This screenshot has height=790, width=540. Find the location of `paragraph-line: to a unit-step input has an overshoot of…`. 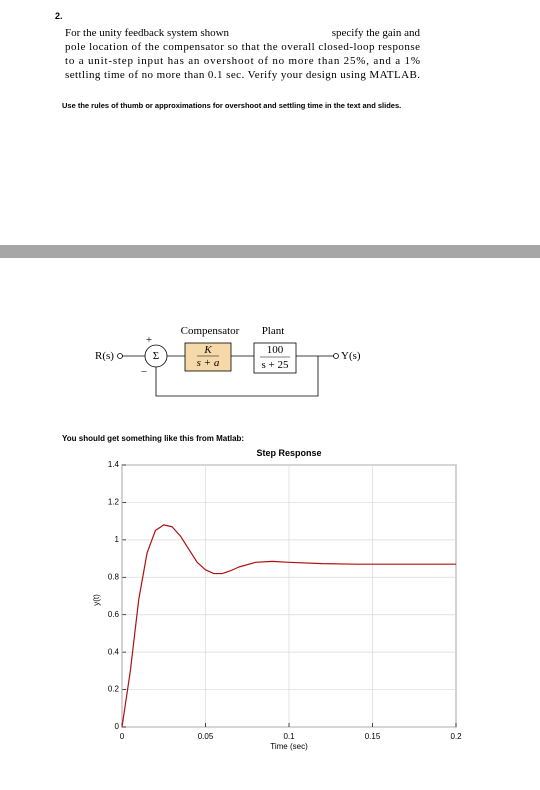

paragraph-line: to a unit-step input has an overshoot of… is located at coordinates (242, 61).